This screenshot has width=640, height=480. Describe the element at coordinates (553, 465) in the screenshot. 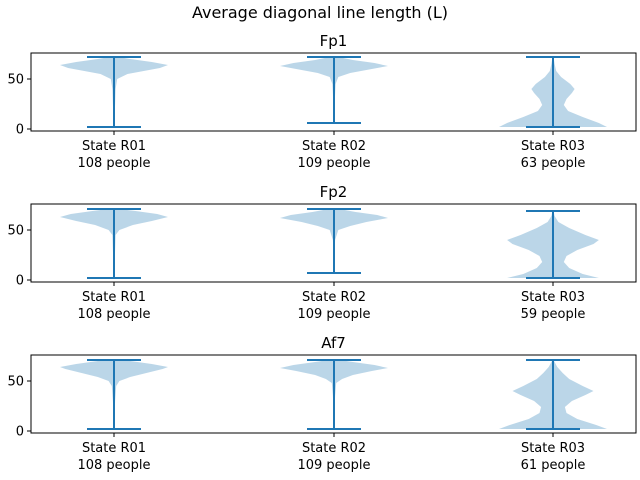

I see `x-tick-label-count: 61 people` at that location.